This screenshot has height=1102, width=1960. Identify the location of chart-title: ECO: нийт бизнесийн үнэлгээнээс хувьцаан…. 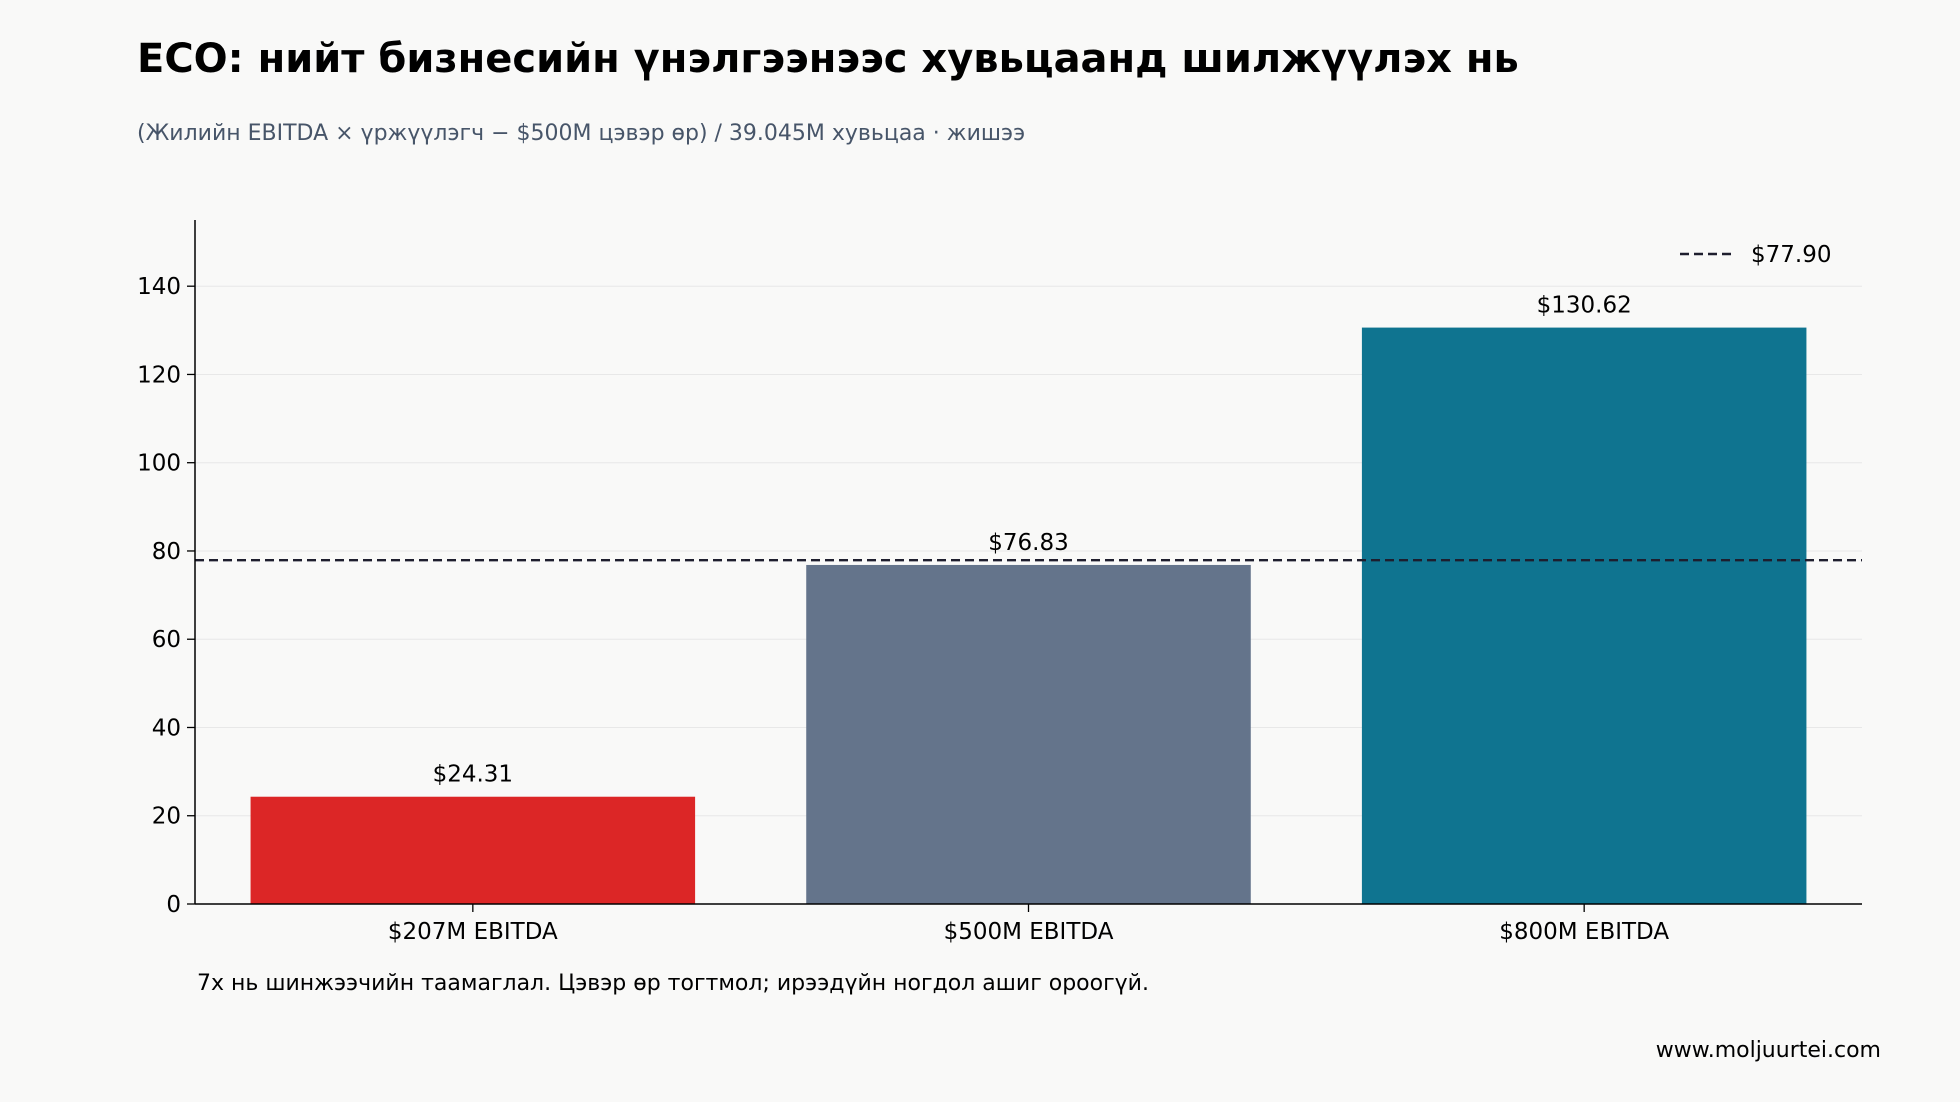
(828, 59).